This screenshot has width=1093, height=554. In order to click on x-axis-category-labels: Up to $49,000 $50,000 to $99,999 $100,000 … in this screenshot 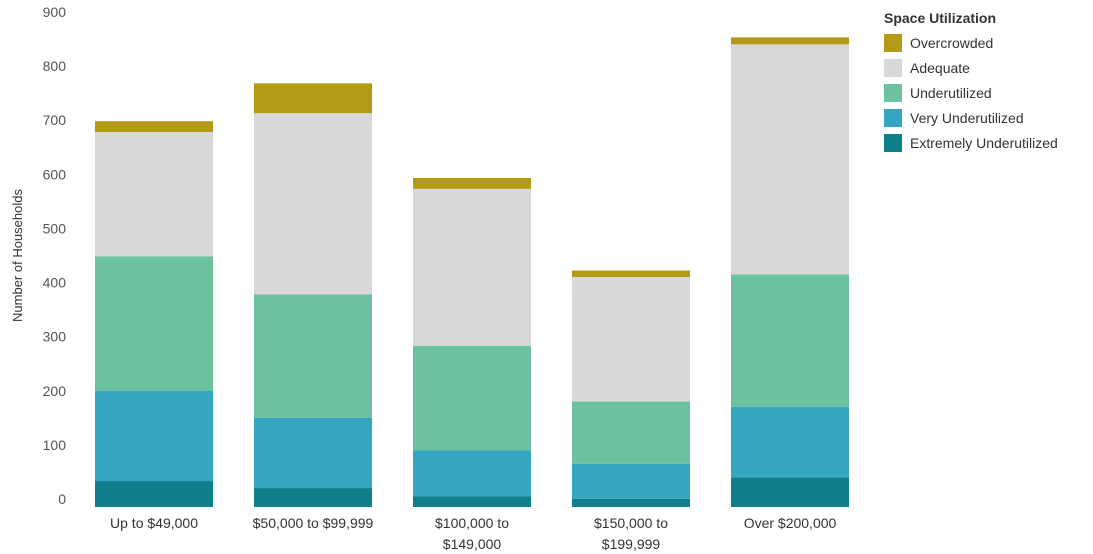, I will do `click(473, 533)`.